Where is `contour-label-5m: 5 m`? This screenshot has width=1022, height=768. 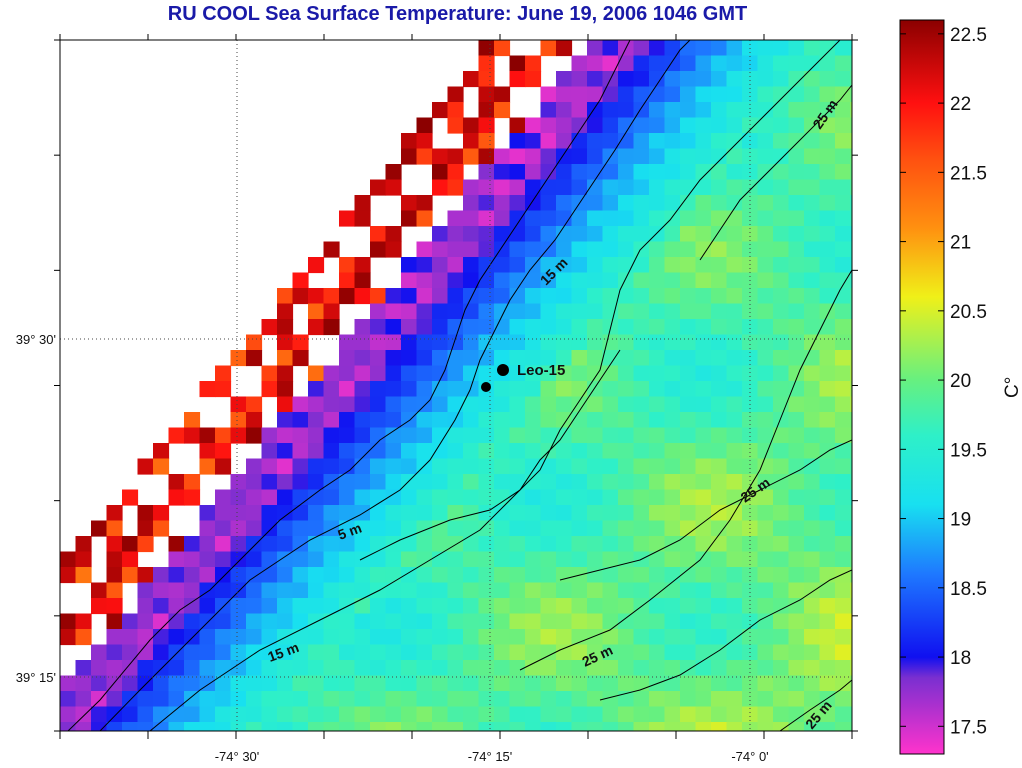
contour-label-5m: 5 m is located at coordinates (350, 531).